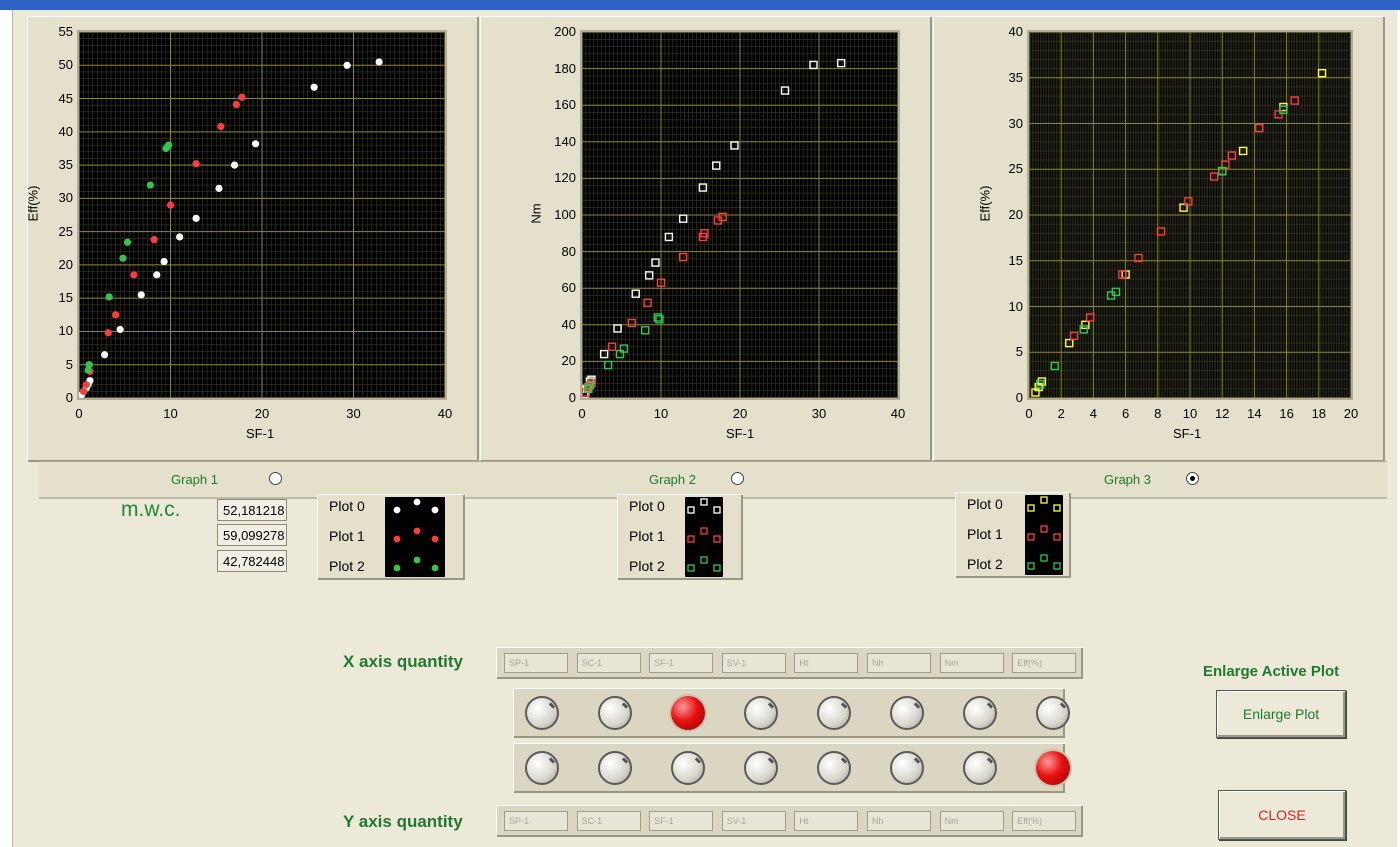 The width and height of the screenshot is (1400, 847). Describe the element at coordinates (791, 768) in the screenshot. I see `y-axis-knob-row` at that location.